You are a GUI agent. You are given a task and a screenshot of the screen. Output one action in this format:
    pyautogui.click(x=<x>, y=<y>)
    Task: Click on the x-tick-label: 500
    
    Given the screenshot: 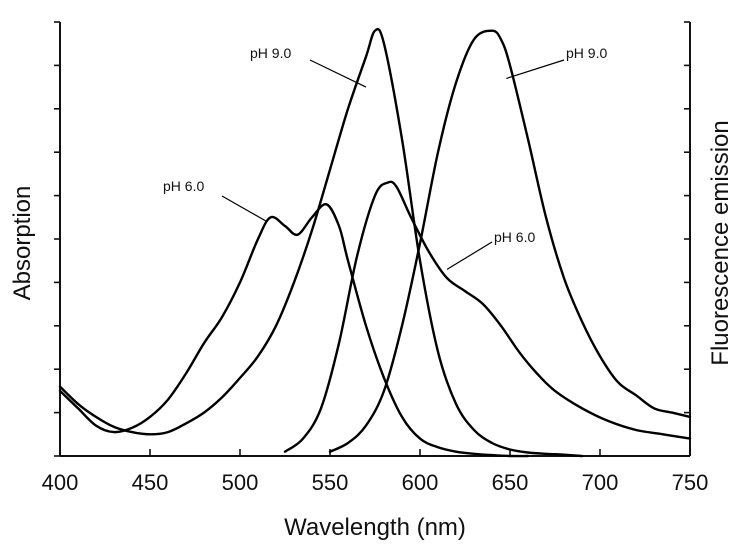 What is the action you would take?
    pyautogui.click(x=240, y=482)
    